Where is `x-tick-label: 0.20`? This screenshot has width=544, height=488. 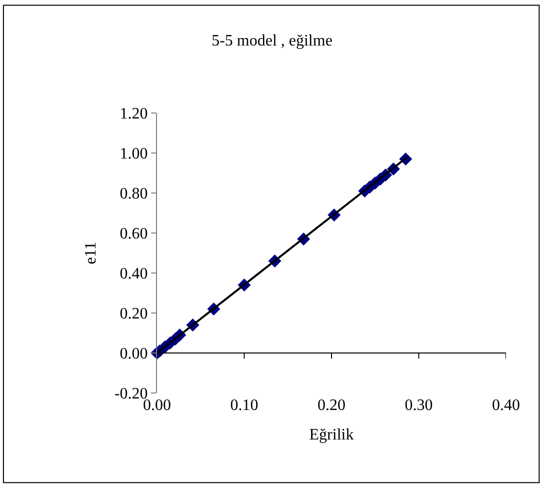 x-tick-label: 0.20 is located at coordinates (332, 405).